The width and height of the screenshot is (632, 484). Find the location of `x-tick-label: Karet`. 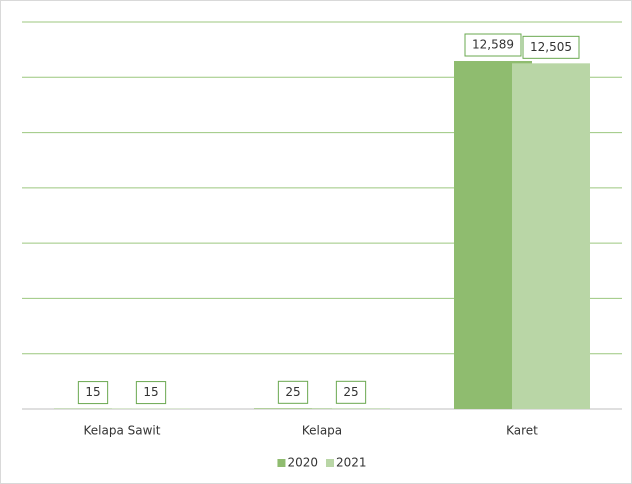

x-tick-label: Karet is located at coordinates (522, 431).